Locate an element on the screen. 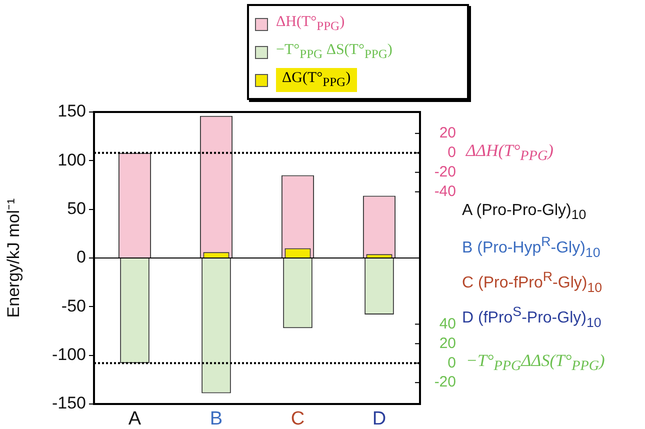  text: A (Pro-Pro-Gly)$_{10}$ is located at coordinates (524, 212).